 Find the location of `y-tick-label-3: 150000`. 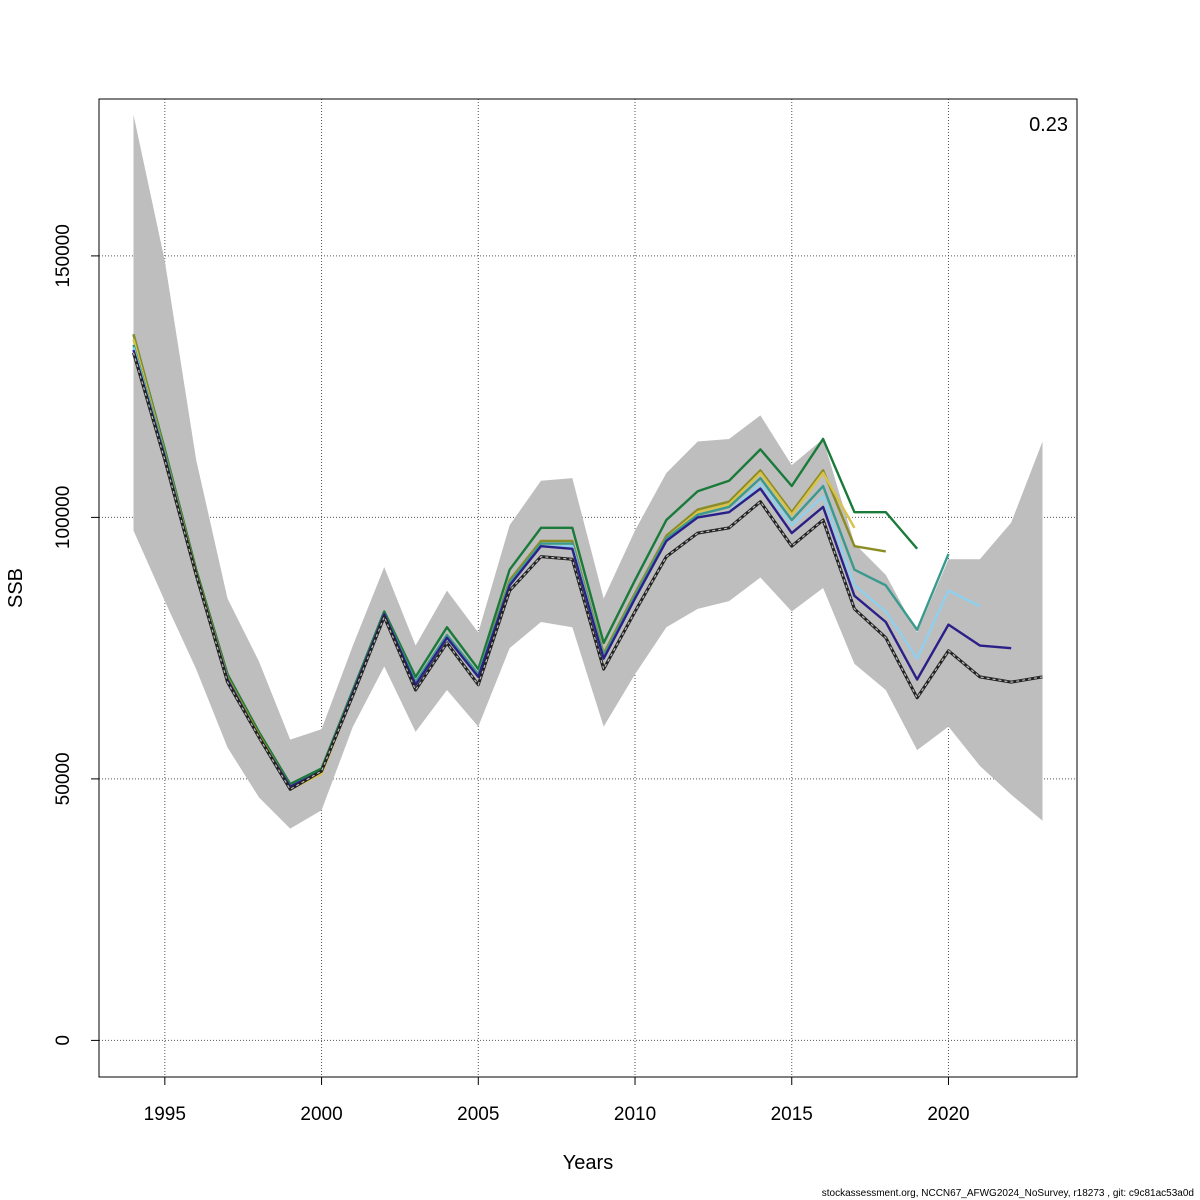

y-tick-label-3: 150000 is located at coordinates (63, 255).